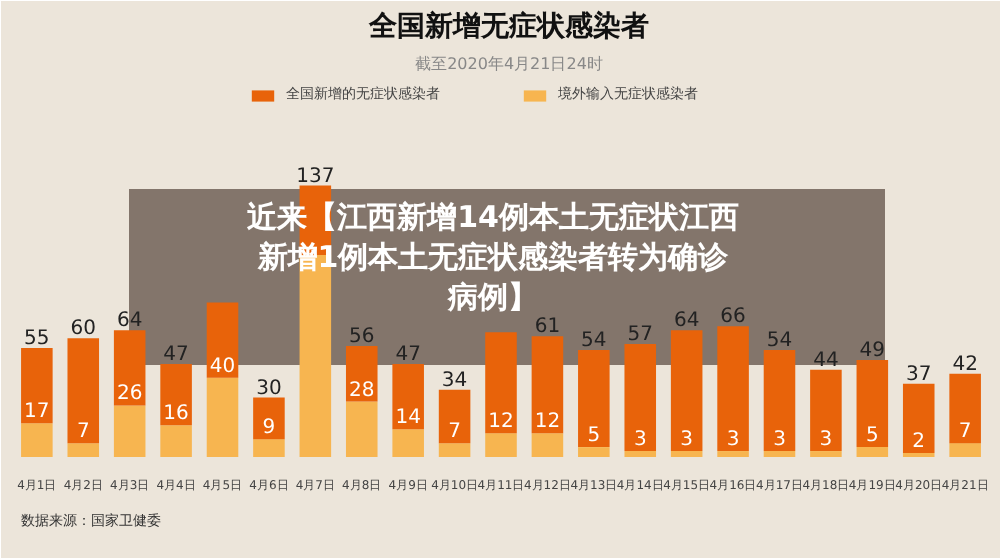 This screenshot has width=1000, height=558. I want to click on total-label: 37, so click(919, 374).